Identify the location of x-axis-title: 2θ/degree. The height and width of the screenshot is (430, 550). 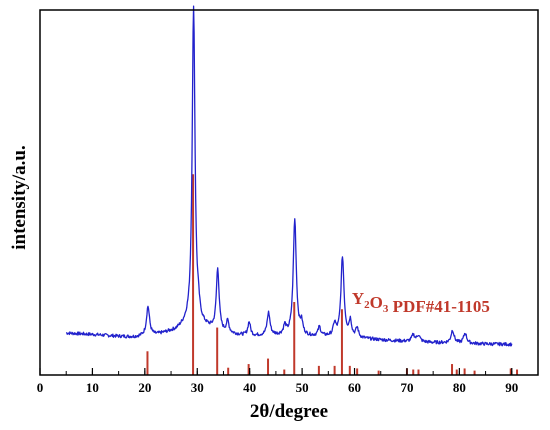
(289, 411).